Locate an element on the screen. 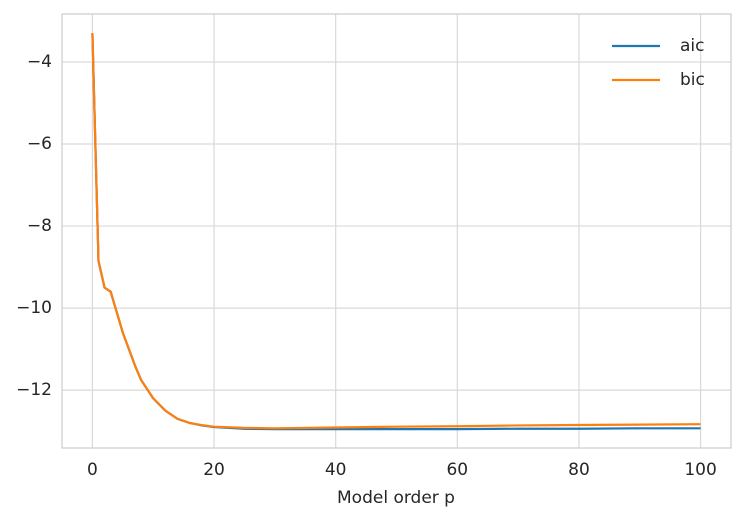 This screenshot has height=528, width=746. x-axis-label: Model order p is located at coordinates (396, 498).